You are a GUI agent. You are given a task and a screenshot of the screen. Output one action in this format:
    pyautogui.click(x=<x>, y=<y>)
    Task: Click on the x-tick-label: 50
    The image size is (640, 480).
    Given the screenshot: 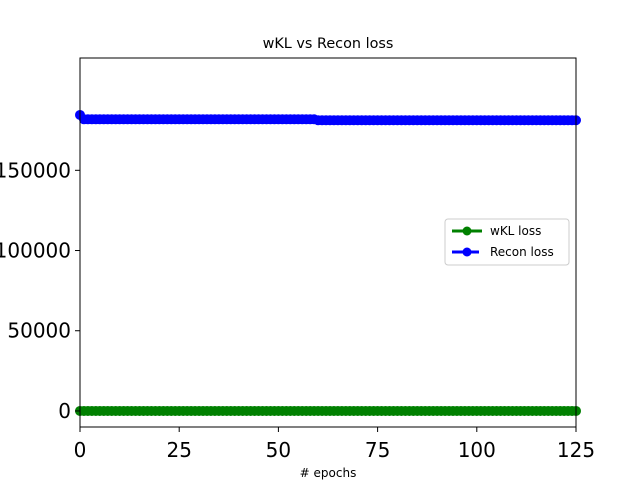 What is the action you would take?
    pyautogui.click(x=278, y=450)
    